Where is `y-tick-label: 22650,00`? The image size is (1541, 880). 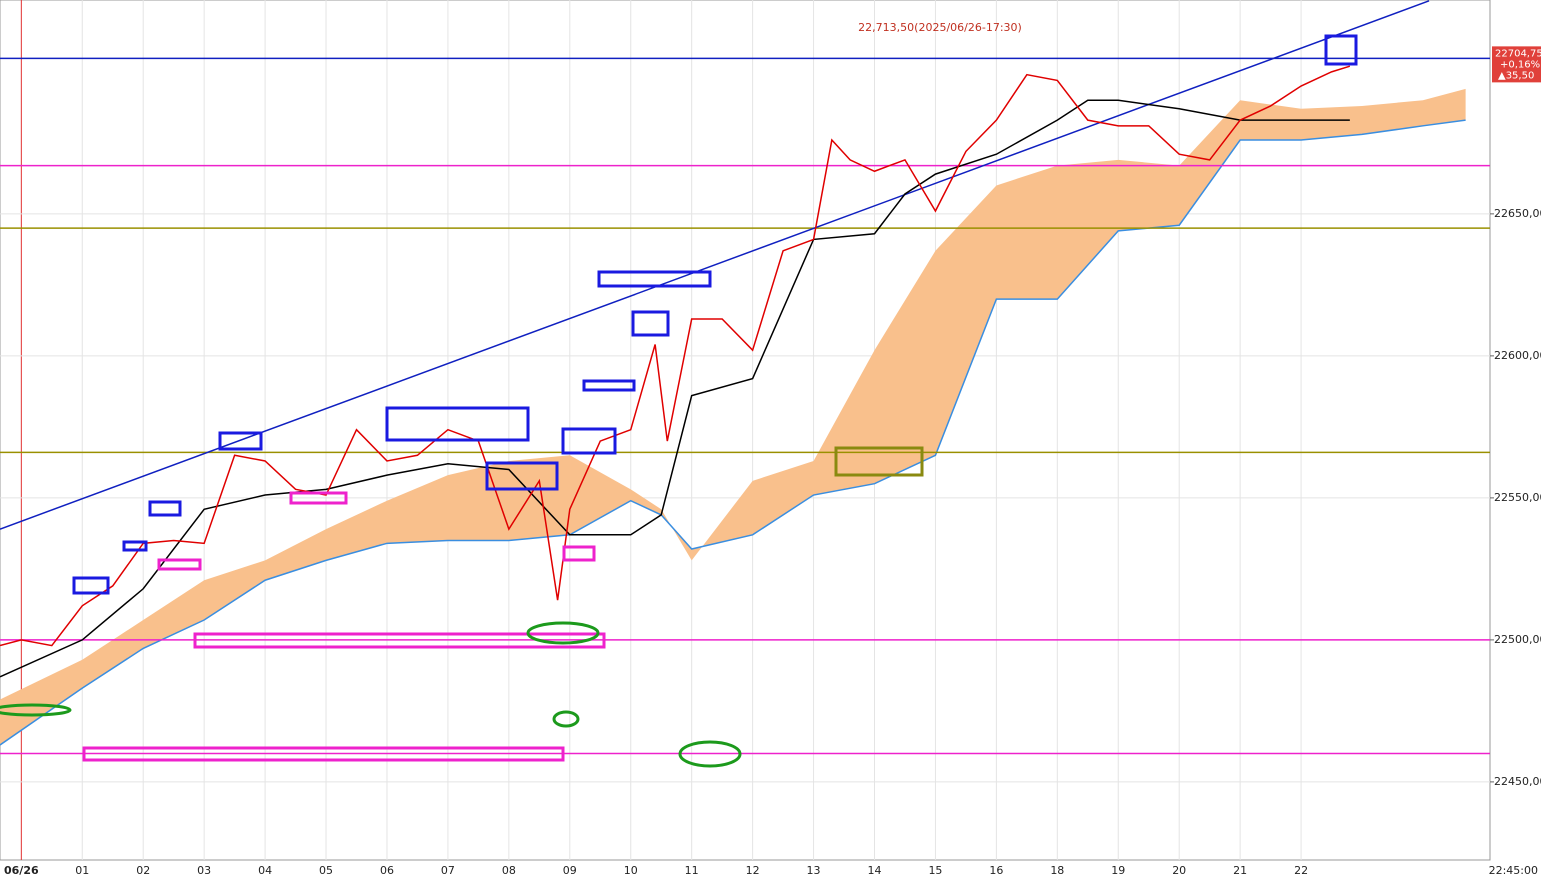
y-tick-label: 22650,00 is located at coordinates (1517, 213).